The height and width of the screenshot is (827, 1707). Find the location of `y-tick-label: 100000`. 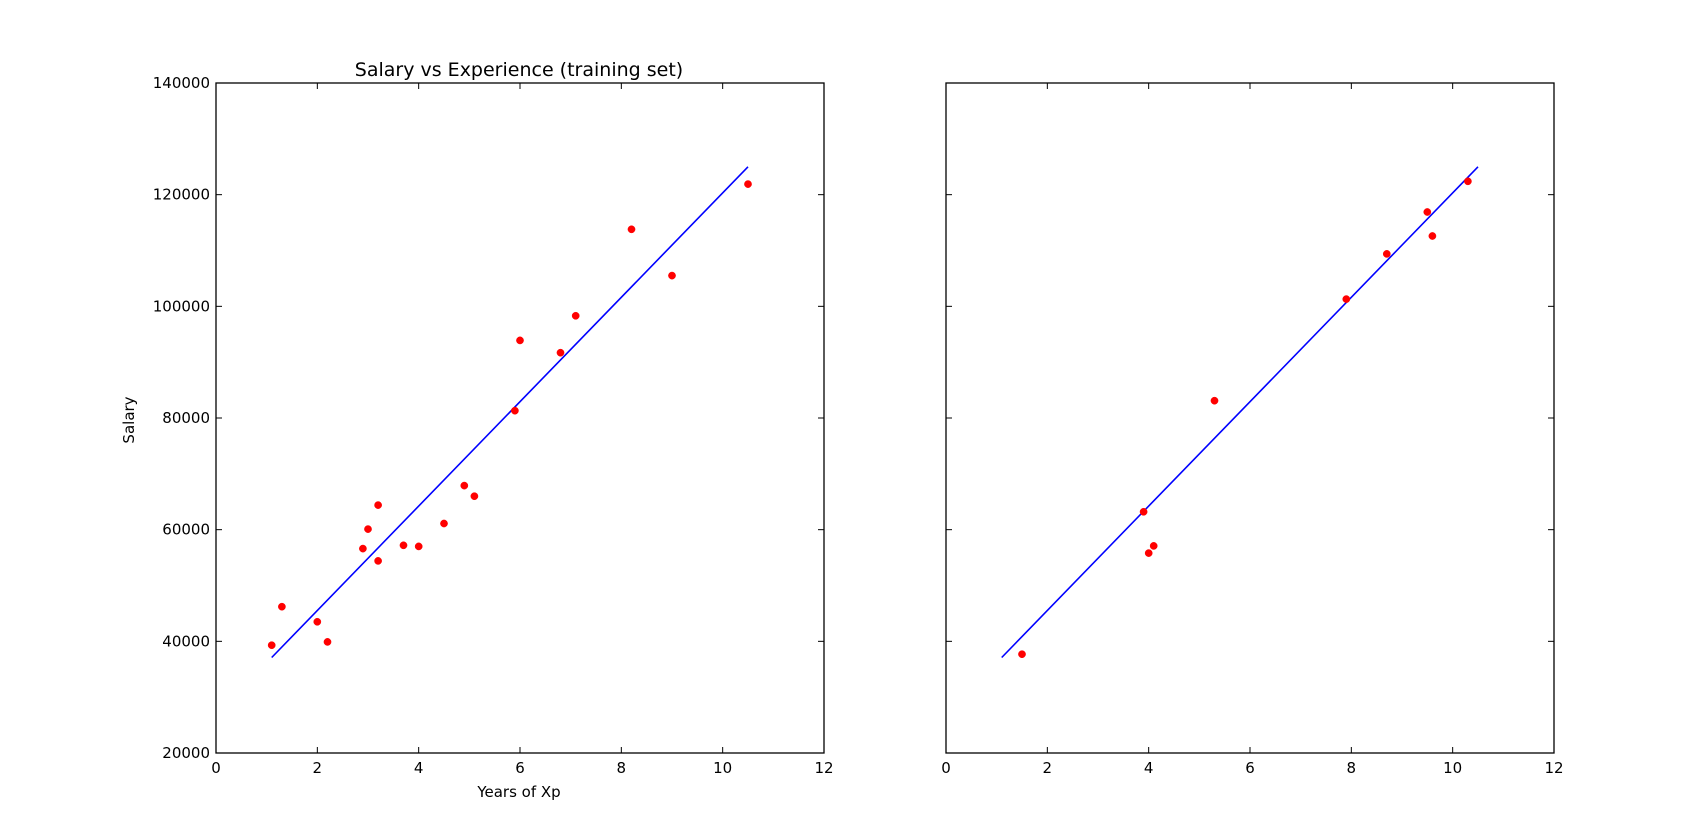

y-tick-label: 100000 is located at coordinates (181, 306).